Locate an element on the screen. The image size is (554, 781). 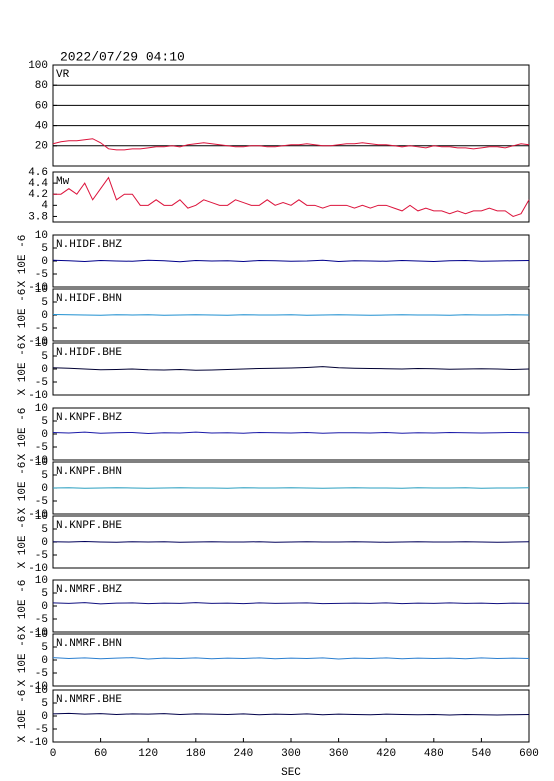
x-tick-label: 0 is located at coordinates (53, 754).